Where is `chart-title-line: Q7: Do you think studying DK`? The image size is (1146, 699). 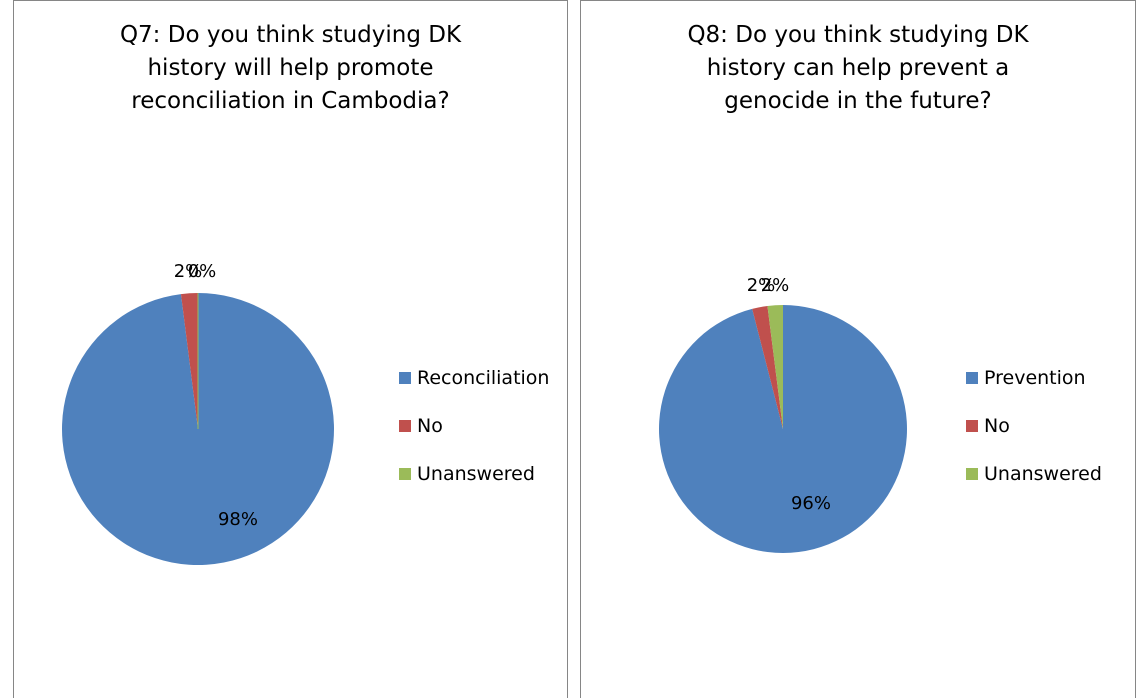
chart-title-line: Q7: Do you think studying DK is located at coordinates (290, 35).